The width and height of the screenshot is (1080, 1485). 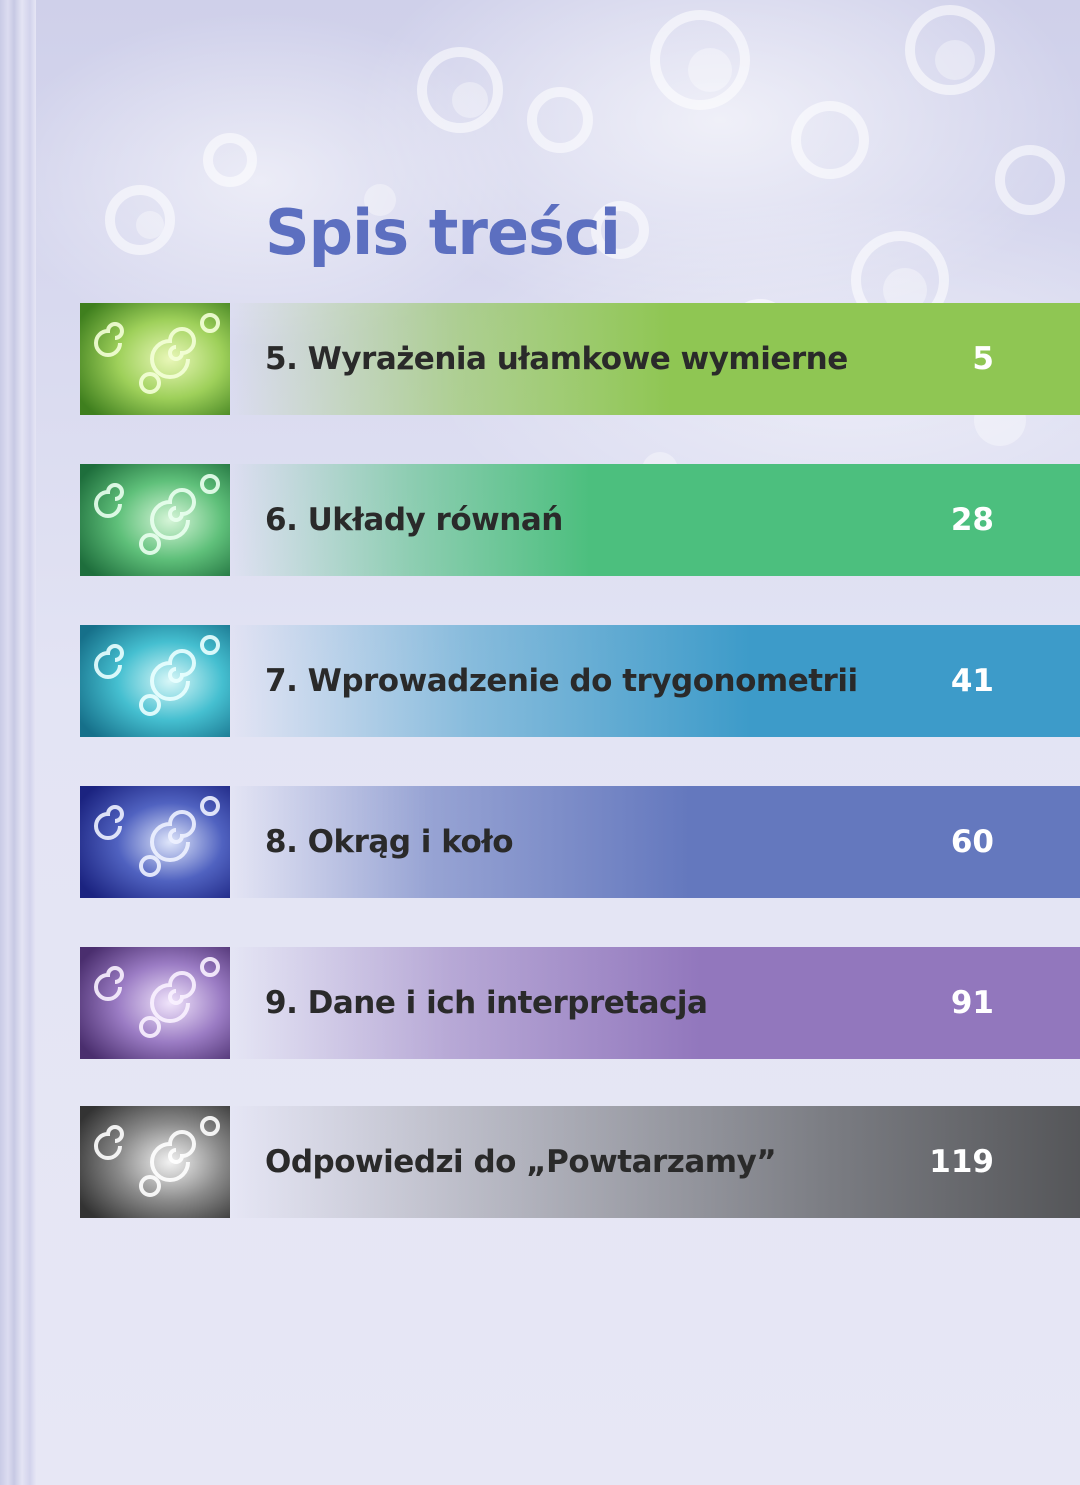 What do you see at coordinates (983, 359) in the screenshot?
I see `toc-entry-page-number: 5` at bounding box center [983, 359].